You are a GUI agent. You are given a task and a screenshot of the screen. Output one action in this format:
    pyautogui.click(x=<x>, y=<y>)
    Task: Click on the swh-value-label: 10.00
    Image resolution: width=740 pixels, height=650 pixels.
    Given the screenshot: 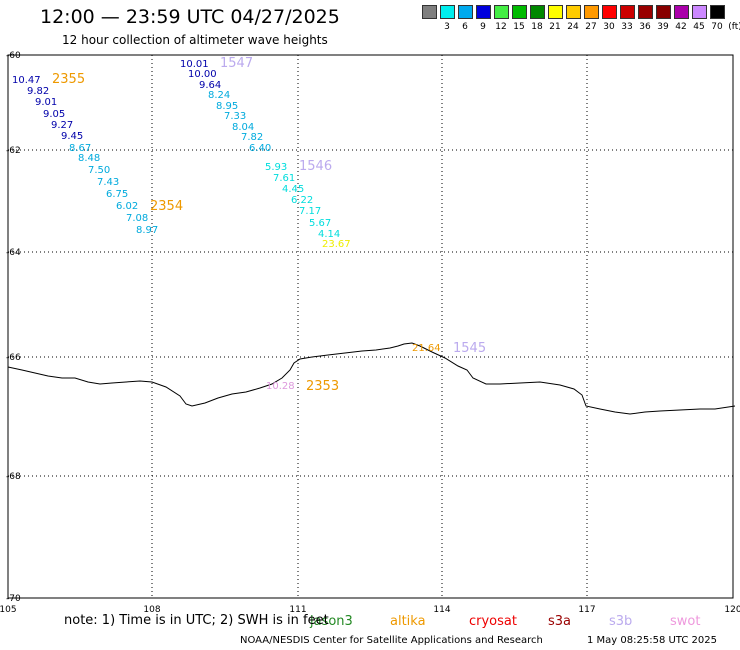 What is the action you would take?
    pyautogui.click(x=202, y=74)
    